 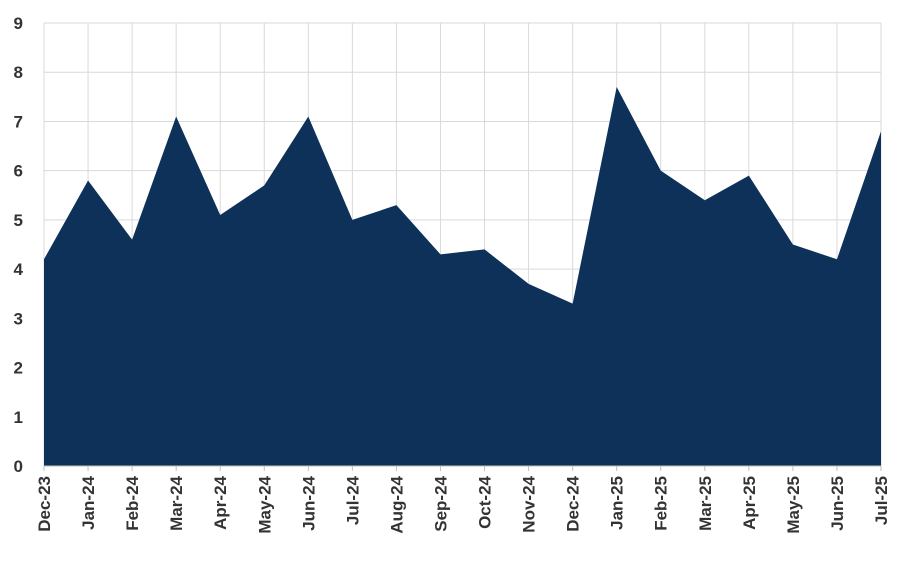 What do you see at coordinates (18, 417) in the screenshot?
I see `y-tick-label: 1` at bounding box center [18, 417].